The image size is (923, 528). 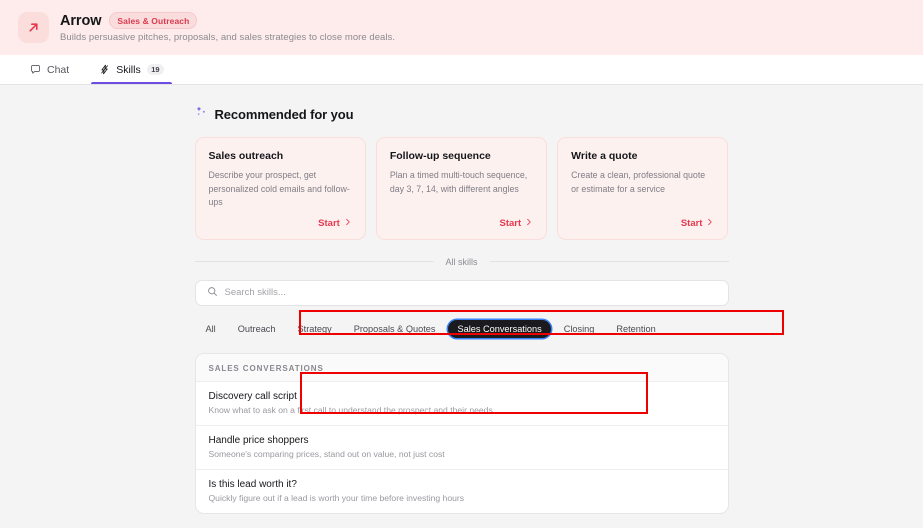 What do you see at coordinates (394, 328) in the screenshot?
I see `filter-chip-proposals-quotes: Proposals & Quotes` at bounding box center [394, 328].